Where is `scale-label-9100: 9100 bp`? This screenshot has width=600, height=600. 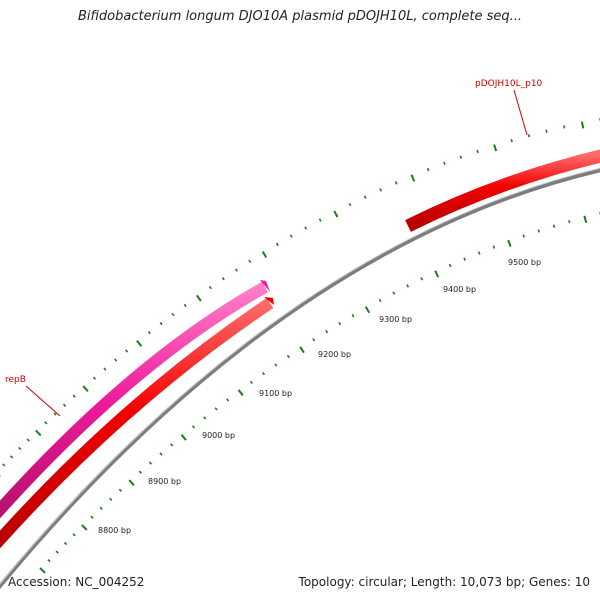 scale-label-9100: 9100 bp is located at coordinates (275, 393).